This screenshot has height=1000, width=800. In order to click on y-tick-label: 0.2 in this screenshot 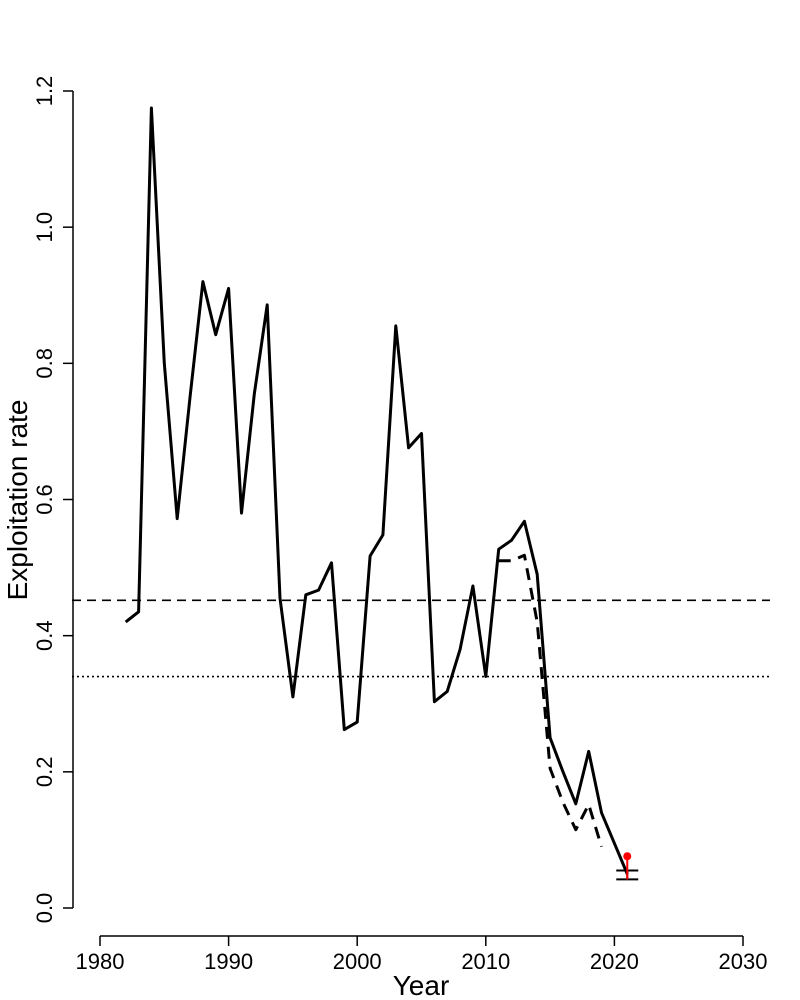, I will do `click(44, 772)`.